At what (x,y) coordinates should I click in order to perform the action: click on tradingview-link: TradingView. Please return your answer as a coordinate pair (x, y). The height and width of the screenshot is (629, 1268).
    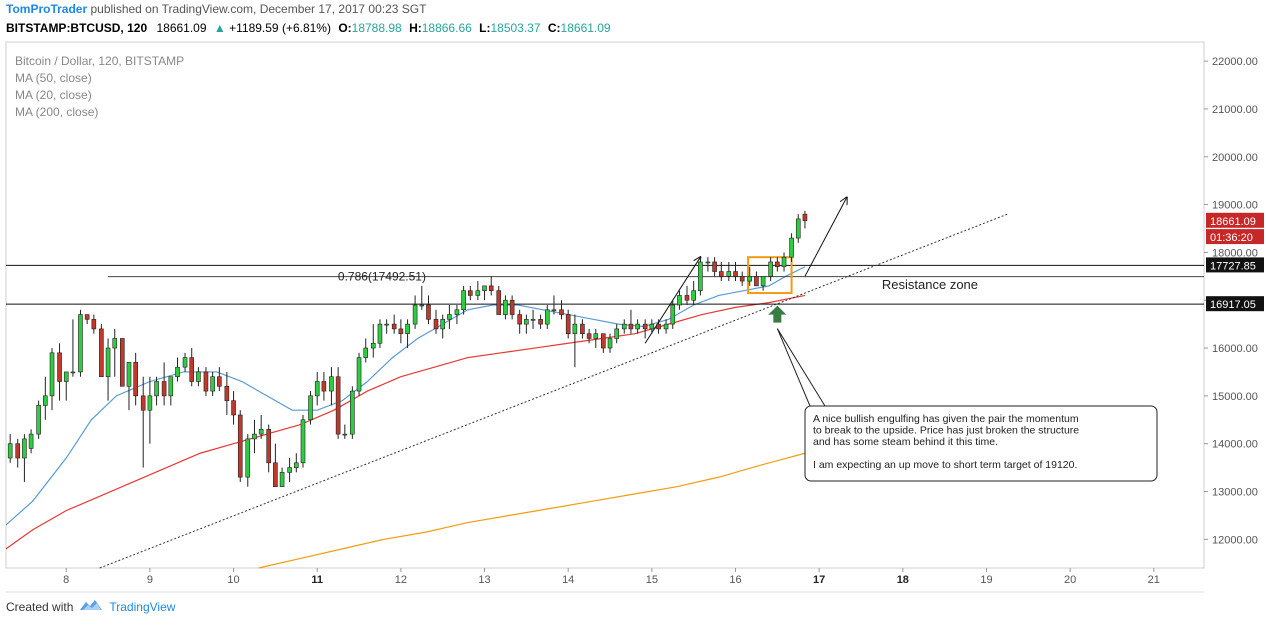
    Looking at the image, I should click on (142, 606).